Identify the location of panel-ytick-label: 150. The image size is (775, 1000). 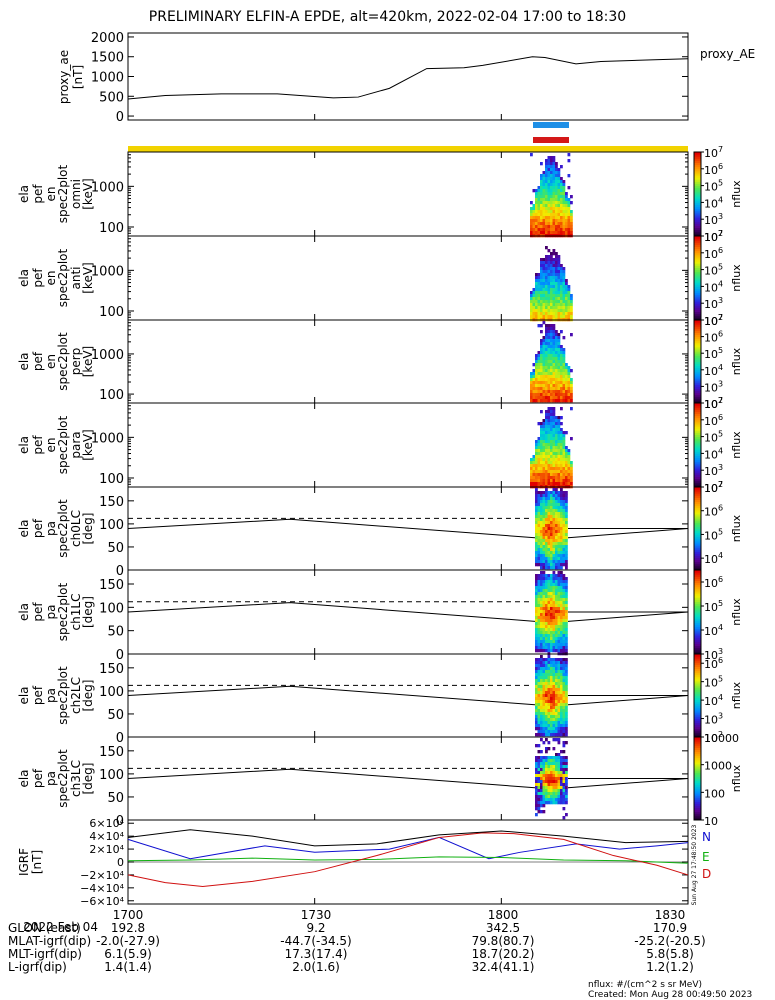
(111, 585).